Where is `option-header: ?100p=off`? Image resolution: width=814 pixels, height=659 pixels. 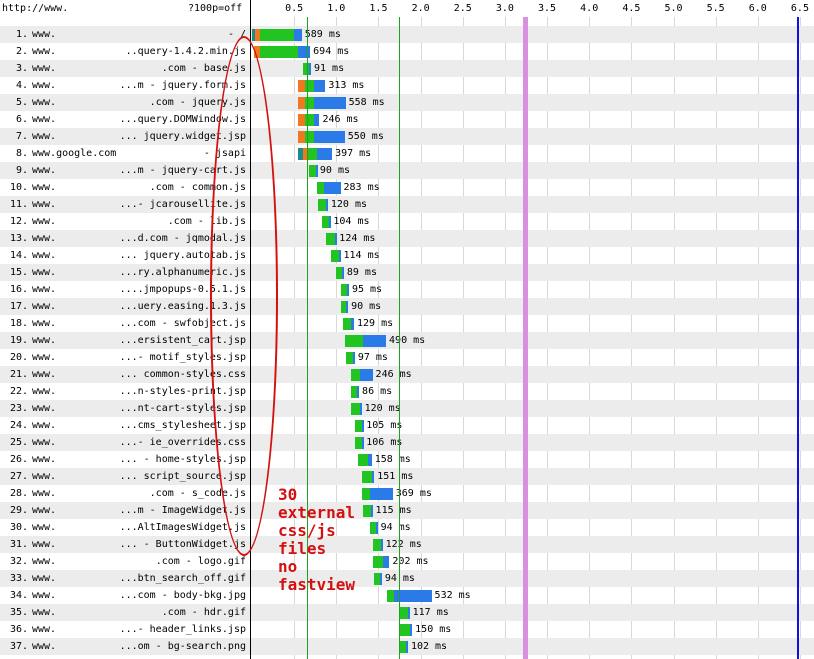 option-header: ?100p=off is located at coordinates (215, 8).